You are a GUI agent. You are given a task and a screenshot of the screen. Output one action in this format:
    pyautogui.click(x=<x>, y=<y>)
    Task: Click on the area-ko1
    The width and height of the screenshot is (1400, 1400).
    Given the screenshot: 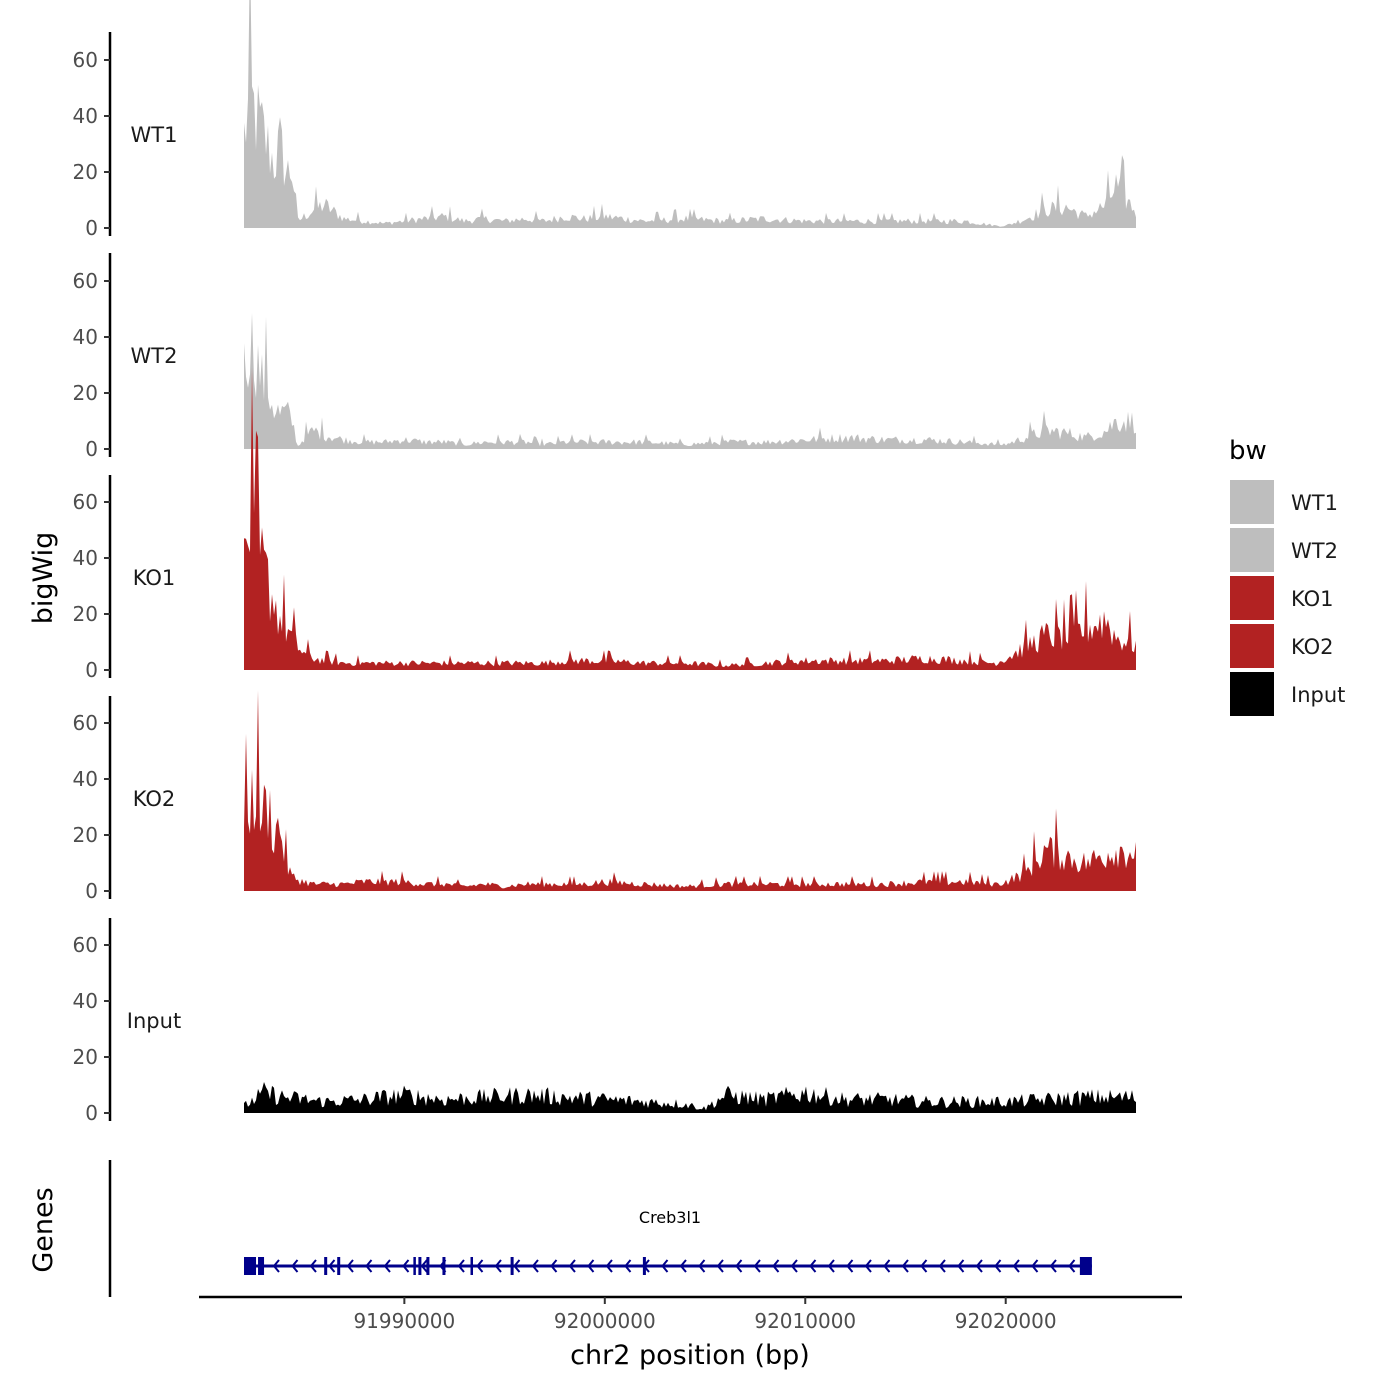 What is the action you would take?
    pyautogui.click(x=690, y=518)
    